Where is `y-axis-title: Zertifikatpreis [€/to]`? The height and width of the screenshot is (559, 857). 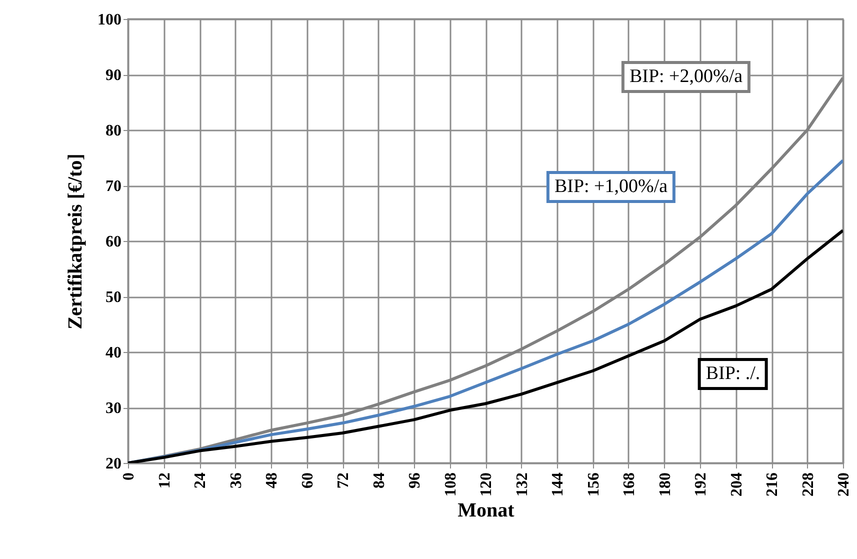 y-axis-title: Zertifikatpreis [€/to] is located at coordinates (75, 242).